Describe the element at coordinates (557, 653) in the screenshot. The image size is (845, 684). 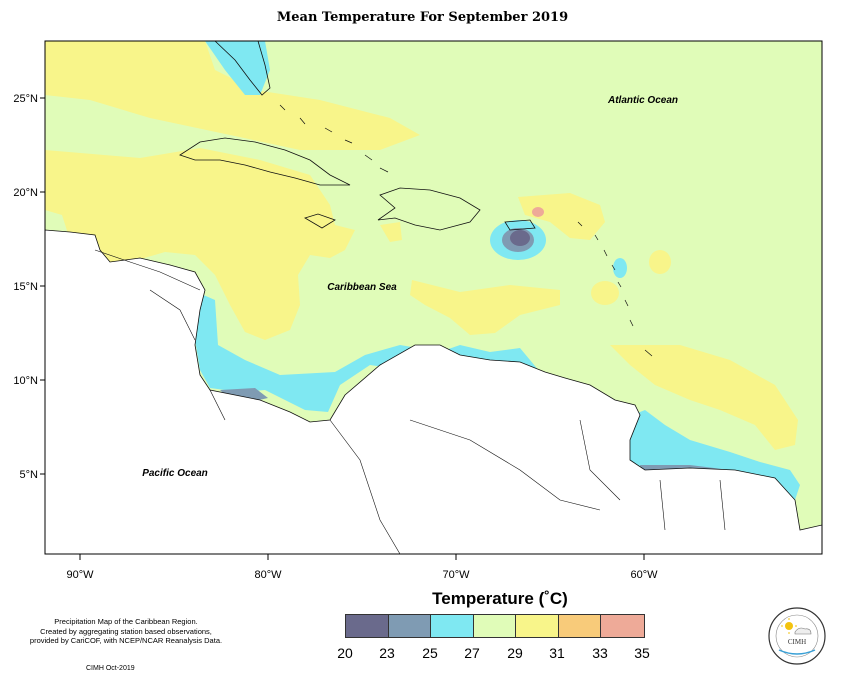
I see `legend-tick-label: 31` at that location.